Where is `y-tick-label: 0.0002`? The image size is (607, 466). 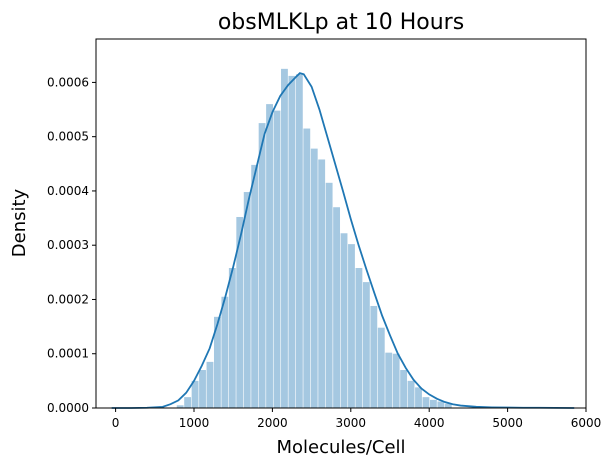
y-tick-label: 0.0002 is located at coordinates (68, 299).